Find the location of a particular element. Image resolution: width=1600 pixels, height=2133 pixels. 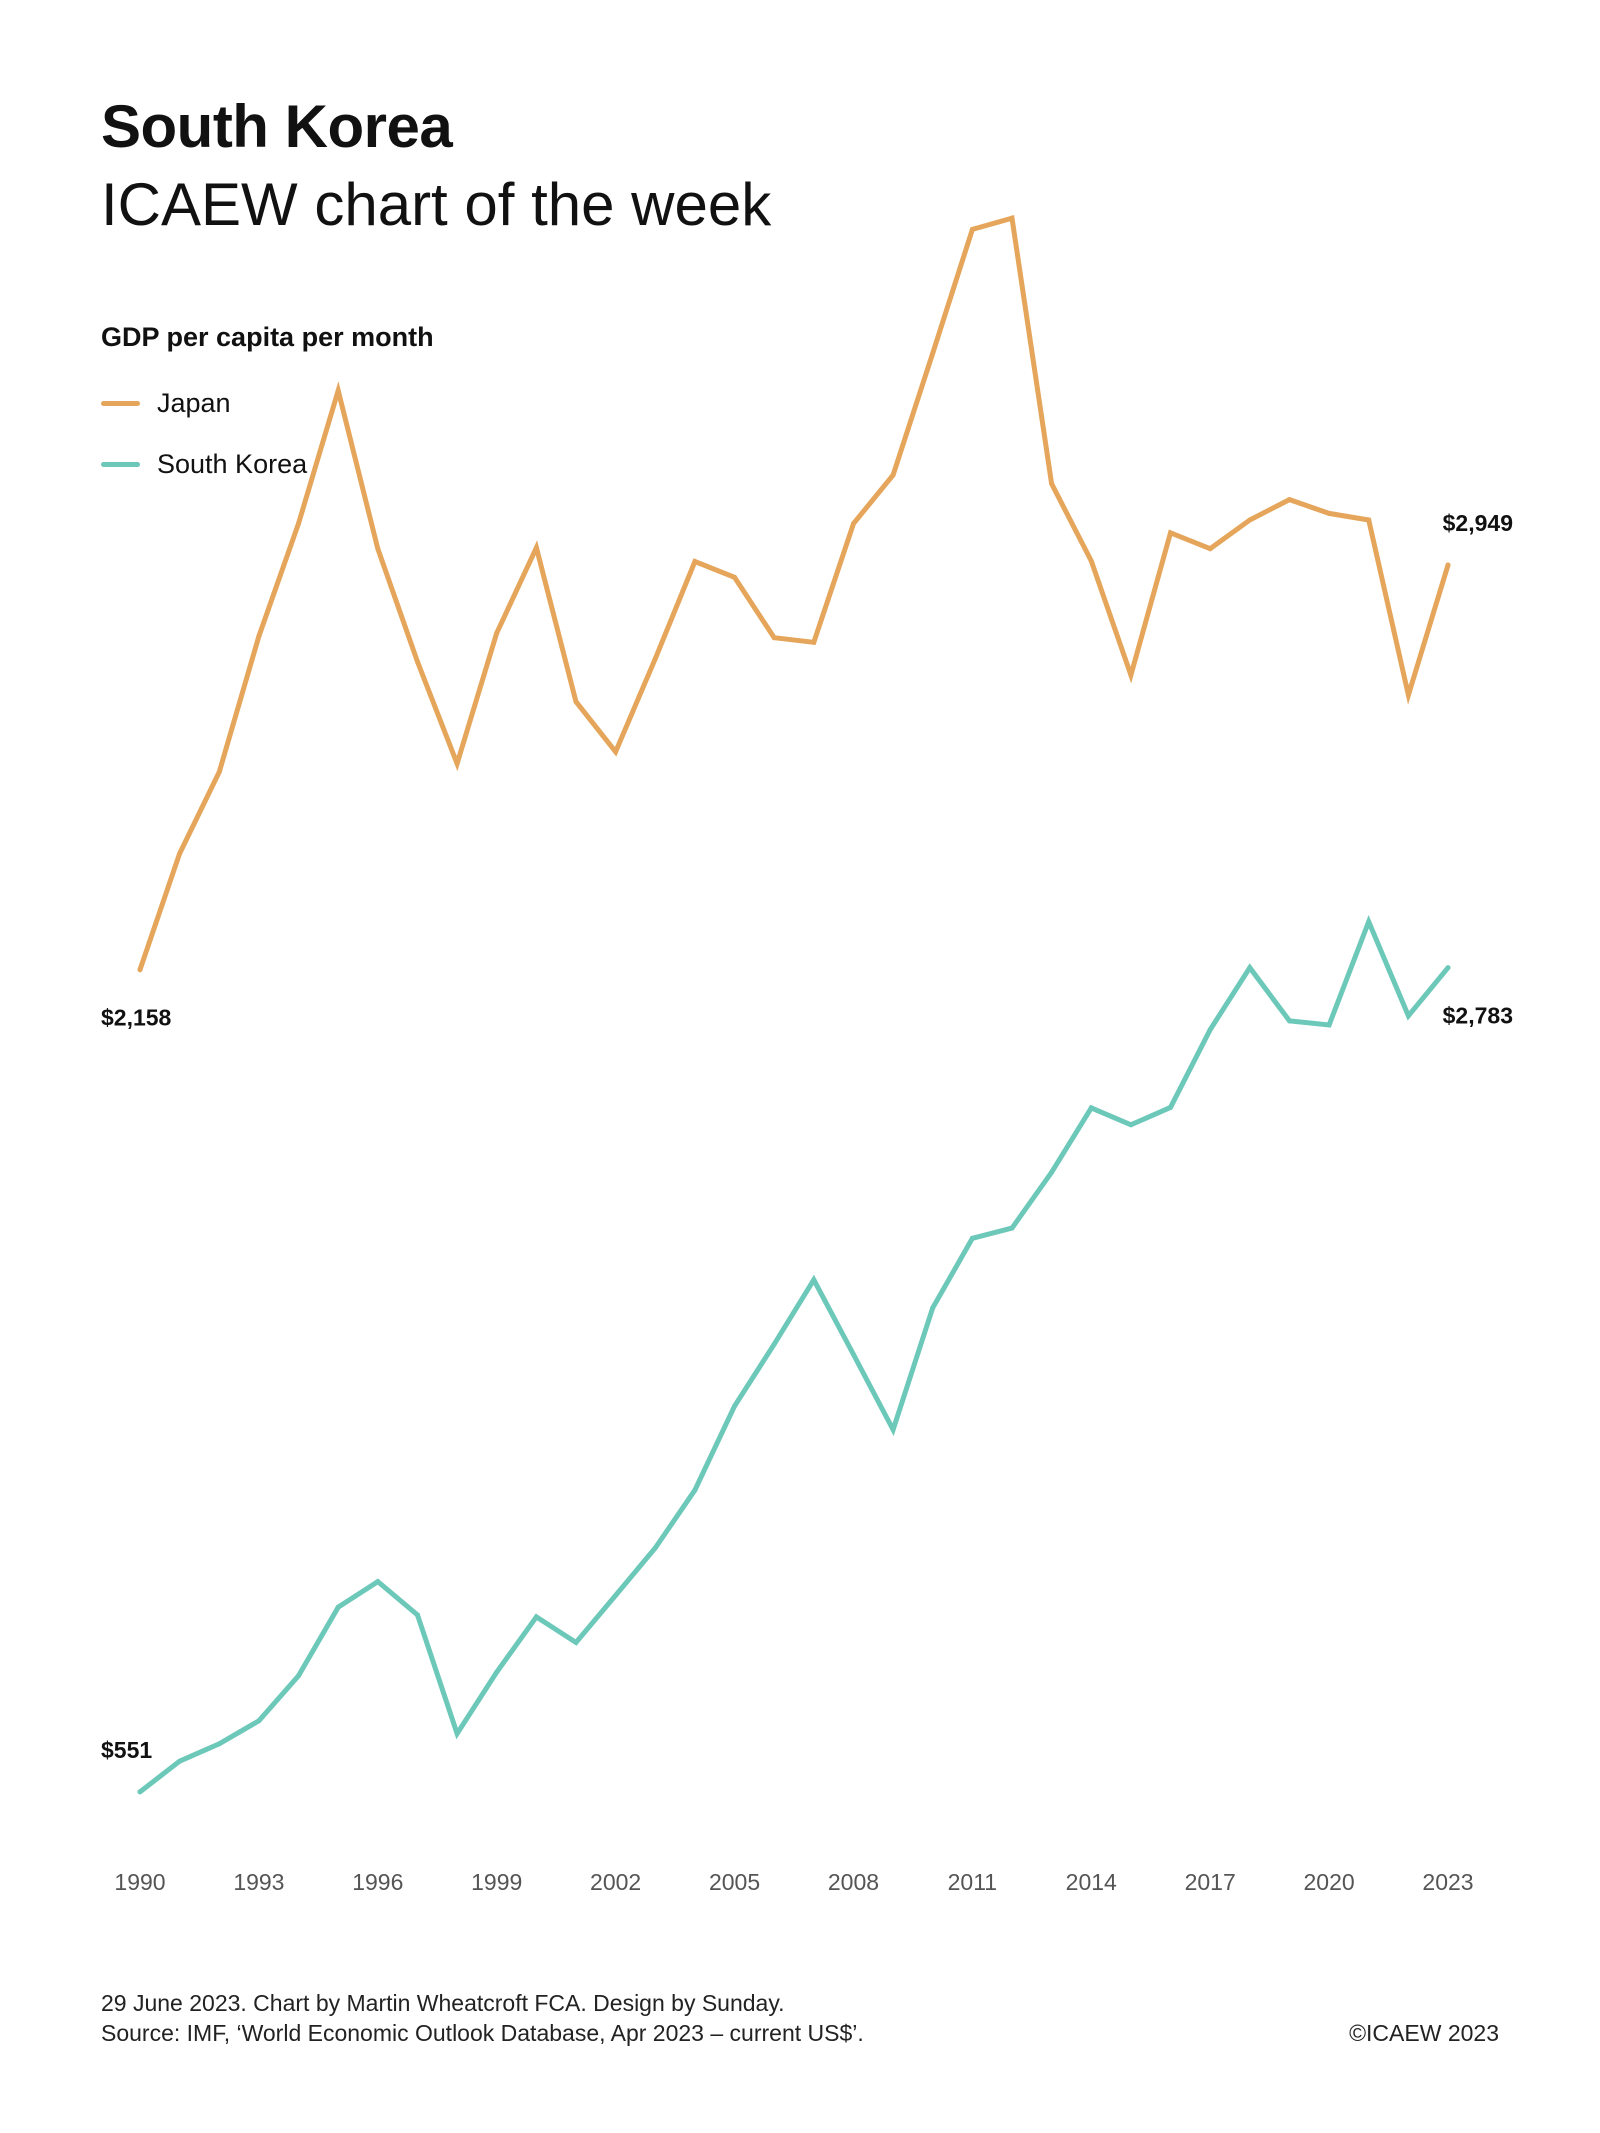

copyright: ©ICAEW 2023 is located at coordinates (1424, 2033).